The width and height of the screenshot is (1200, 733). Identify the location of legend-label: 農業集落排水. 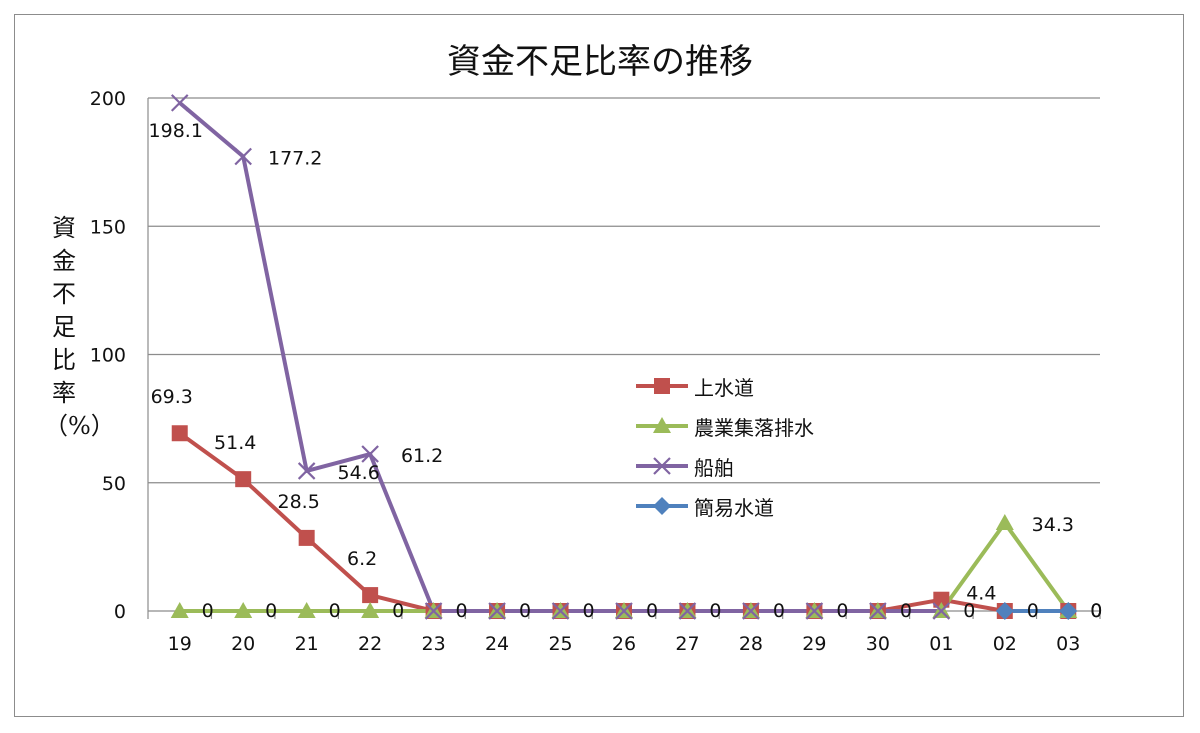
(754, 427).